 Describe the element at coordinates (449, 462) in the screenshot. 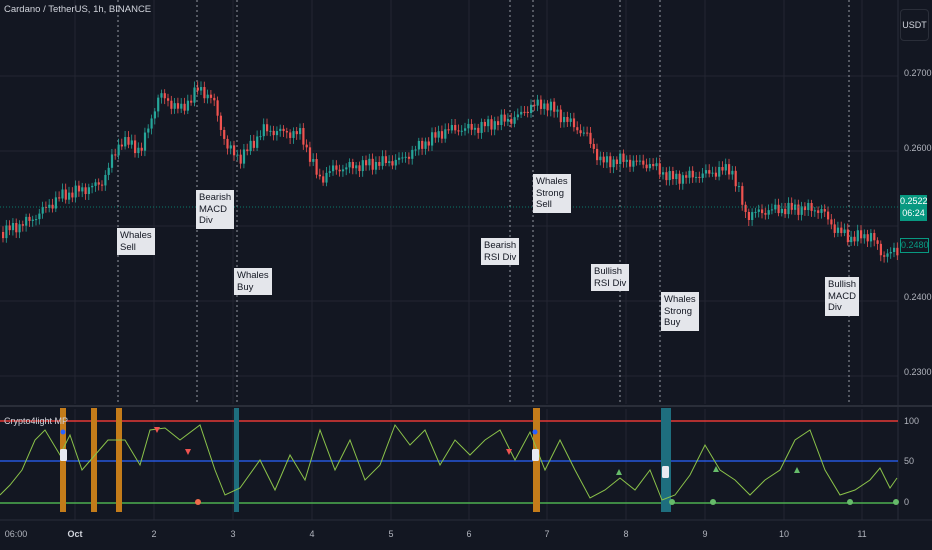

I see `oscillator-line` at that location.